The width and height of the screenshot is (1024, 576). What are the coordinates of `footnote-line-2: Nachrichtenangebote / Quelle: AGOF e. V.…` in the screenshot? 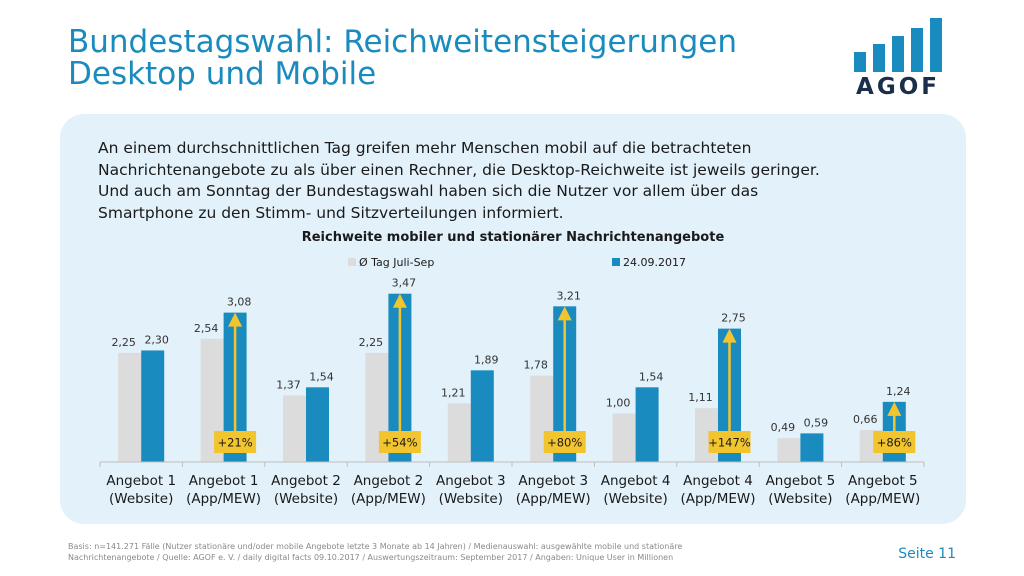 It's located at (371, 557).